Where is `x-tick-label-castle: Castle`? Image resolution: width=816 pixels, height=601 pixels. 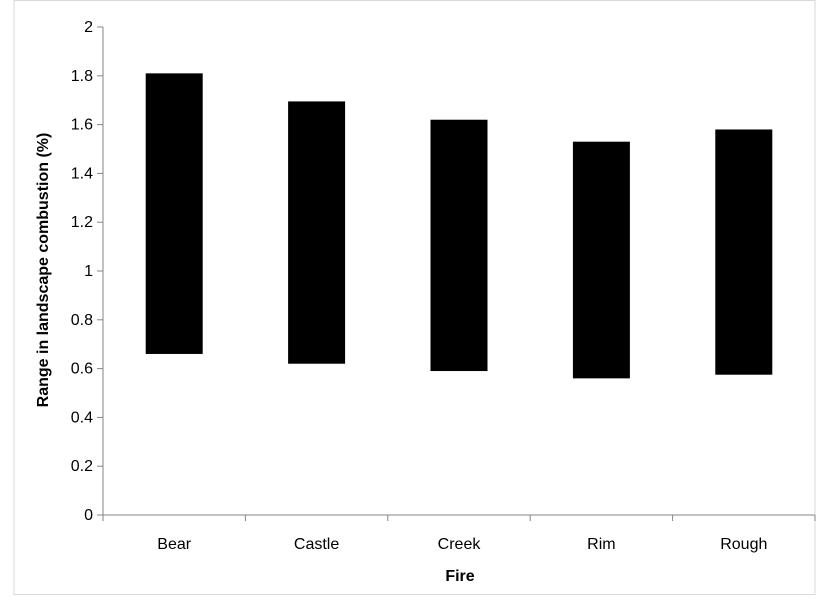 x-tick-label-castle: Castle is located at coordinates (316, 544).